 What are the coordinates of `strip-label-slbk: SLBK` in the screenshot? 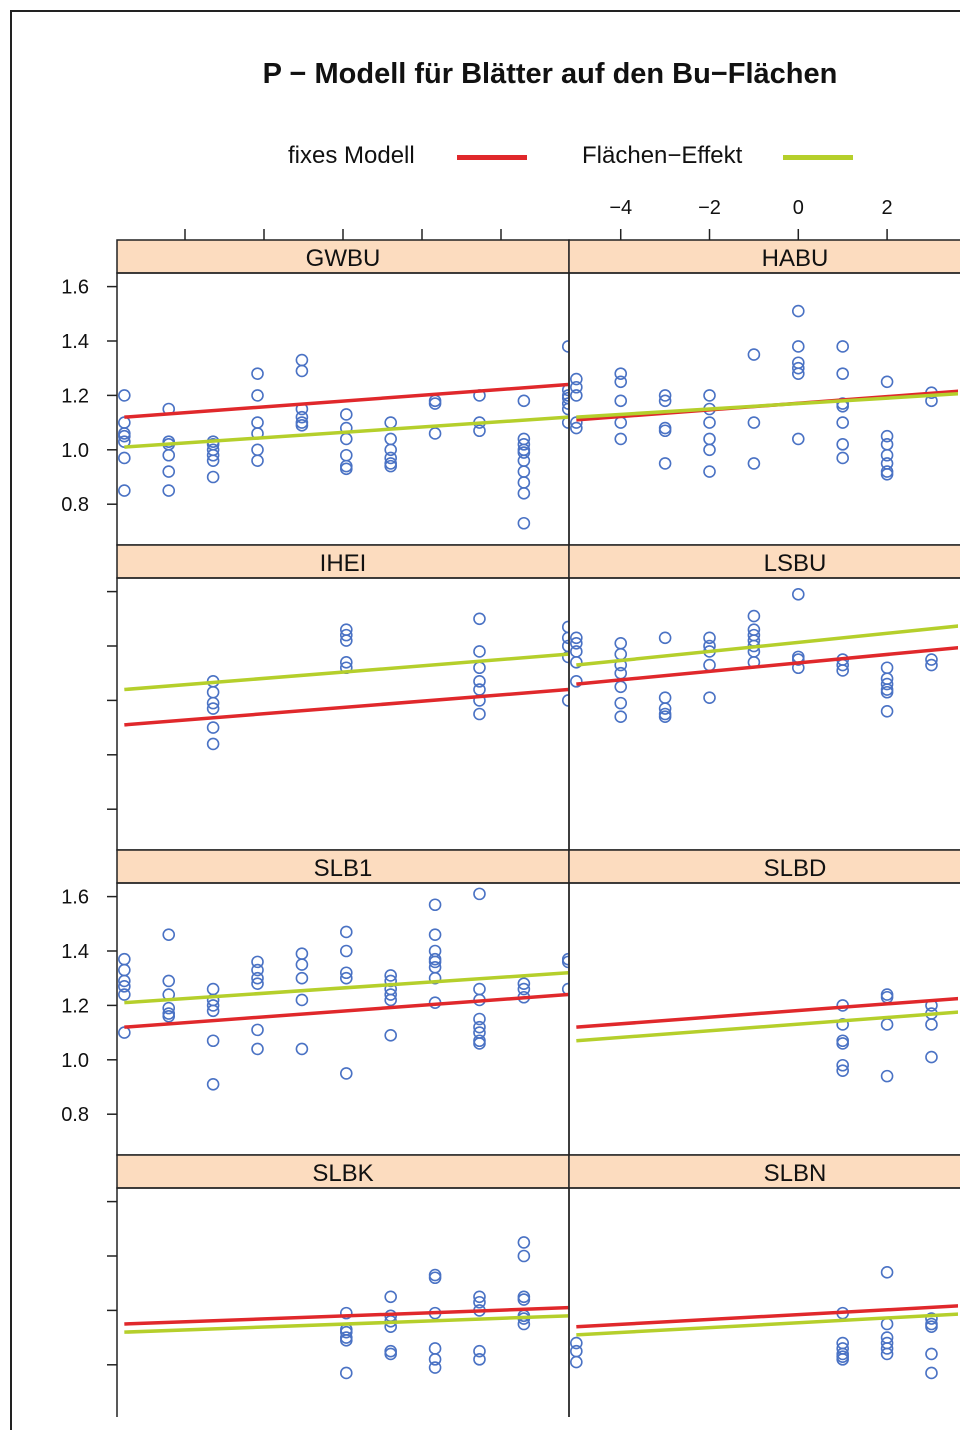 It's located at (342, 1173).